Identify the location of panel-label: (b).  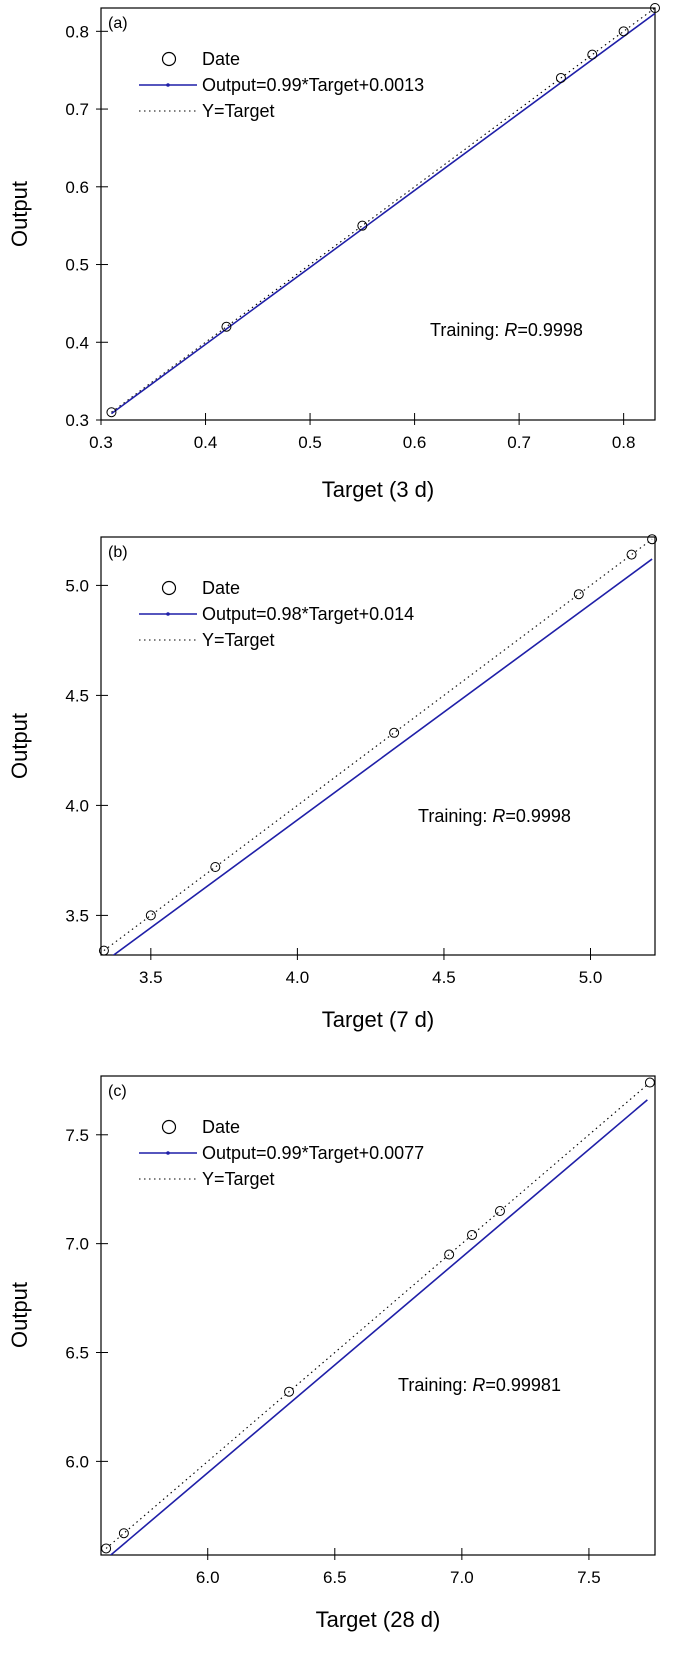
(118, 552).